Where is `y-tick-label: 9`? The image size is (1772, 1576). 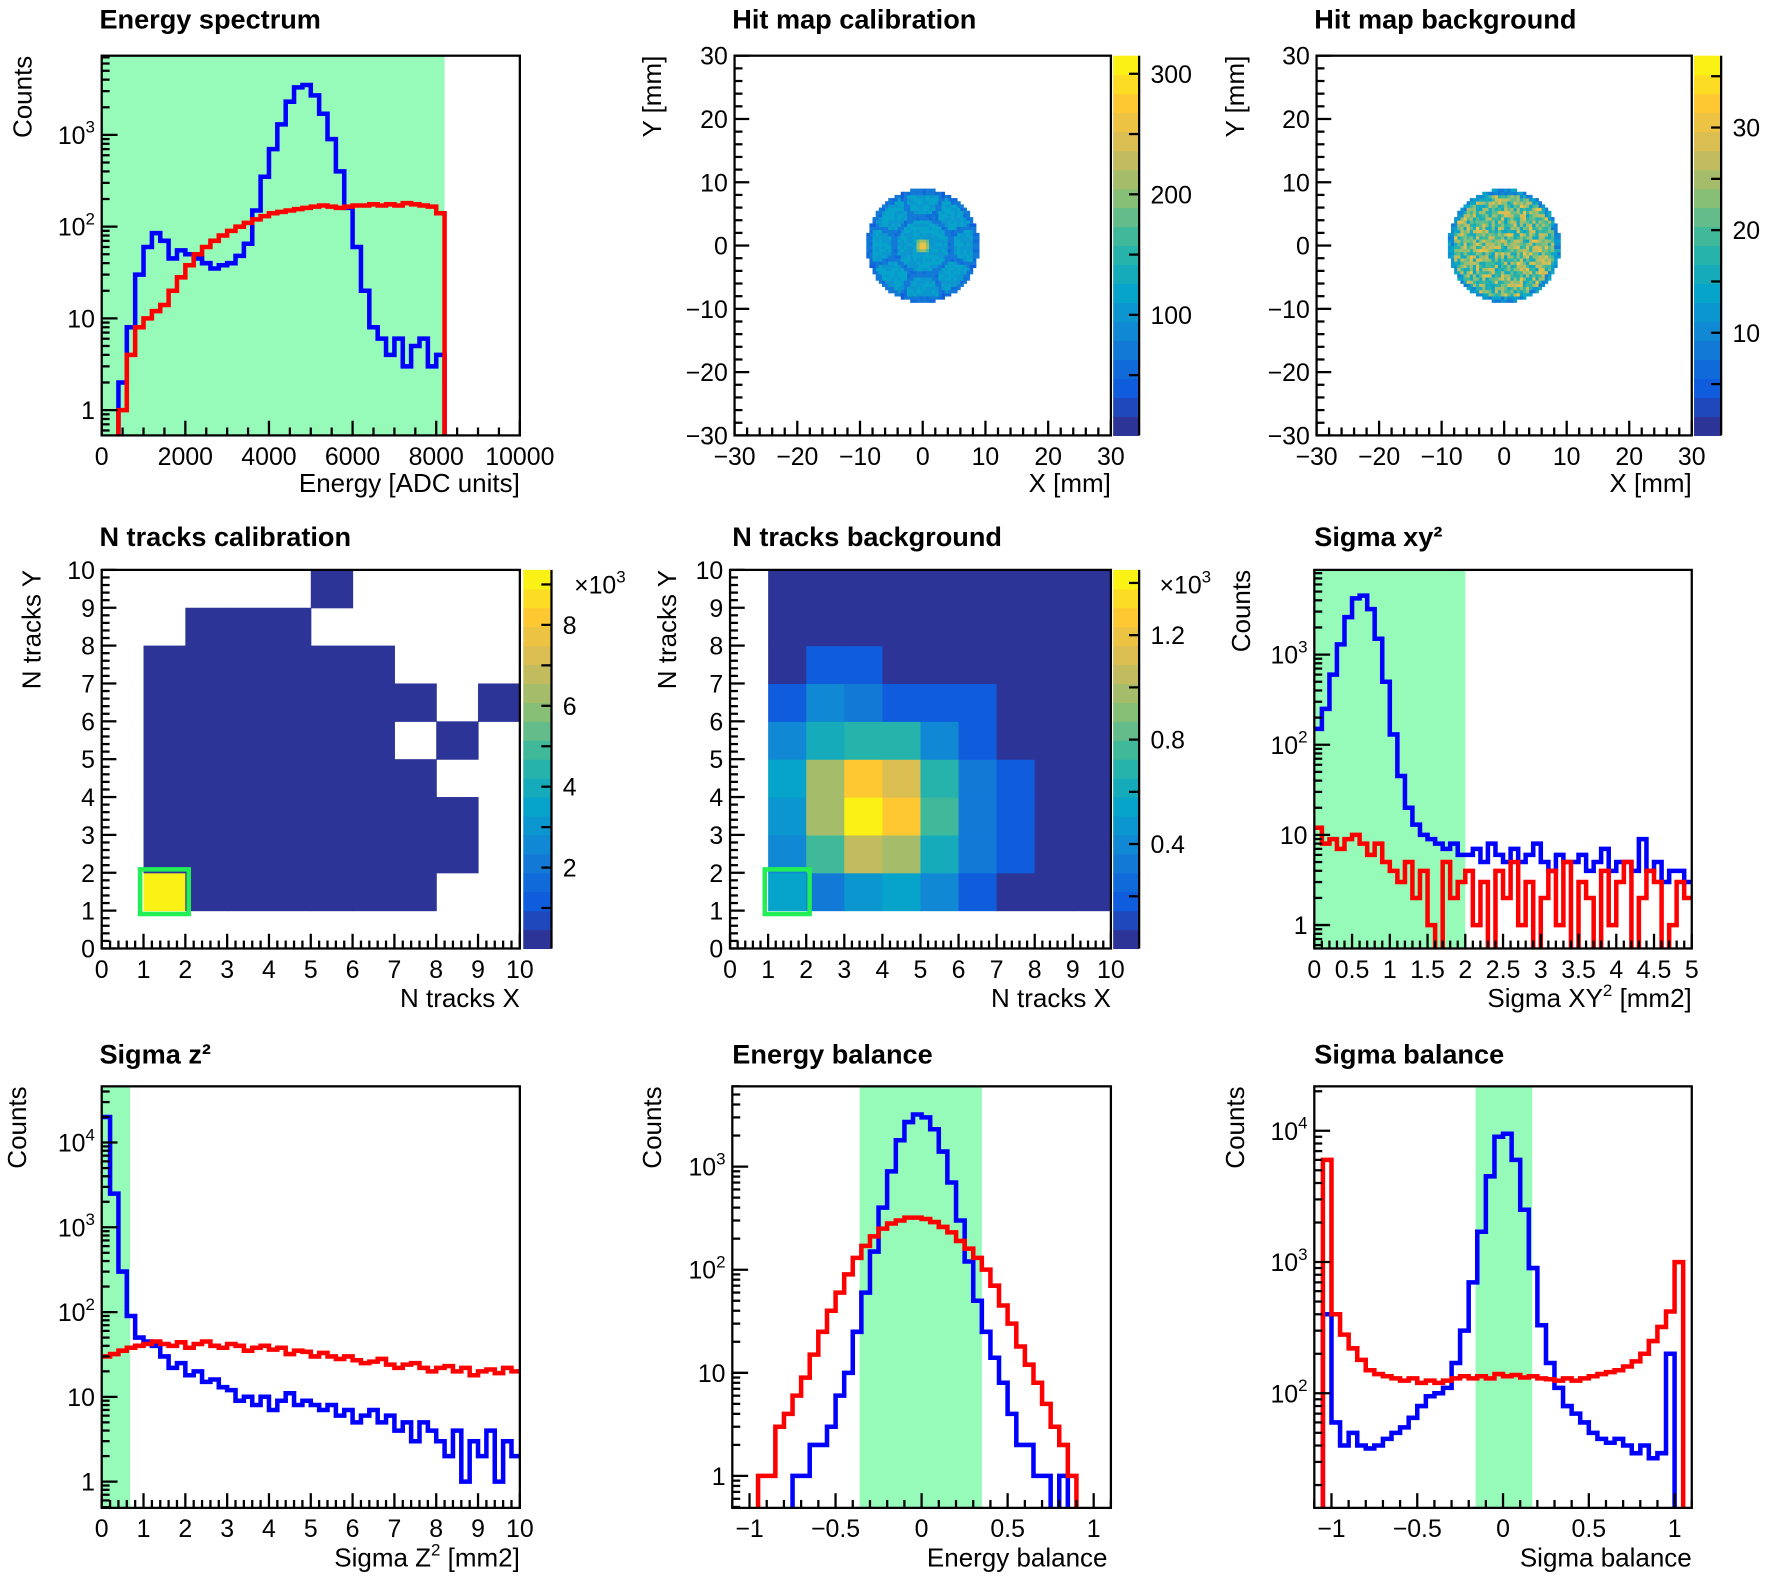
y-tick-label: 9 is located at coordinates (88, 609).